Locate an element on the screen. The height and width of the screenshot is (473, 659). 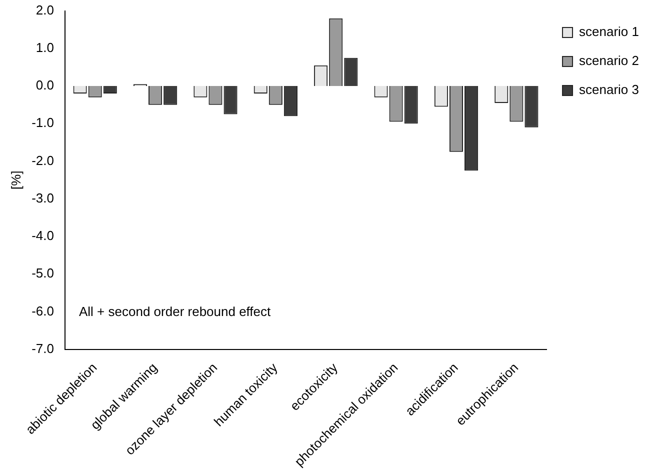
y-tick-label: 0.0 is located at coordinates (45, 85).